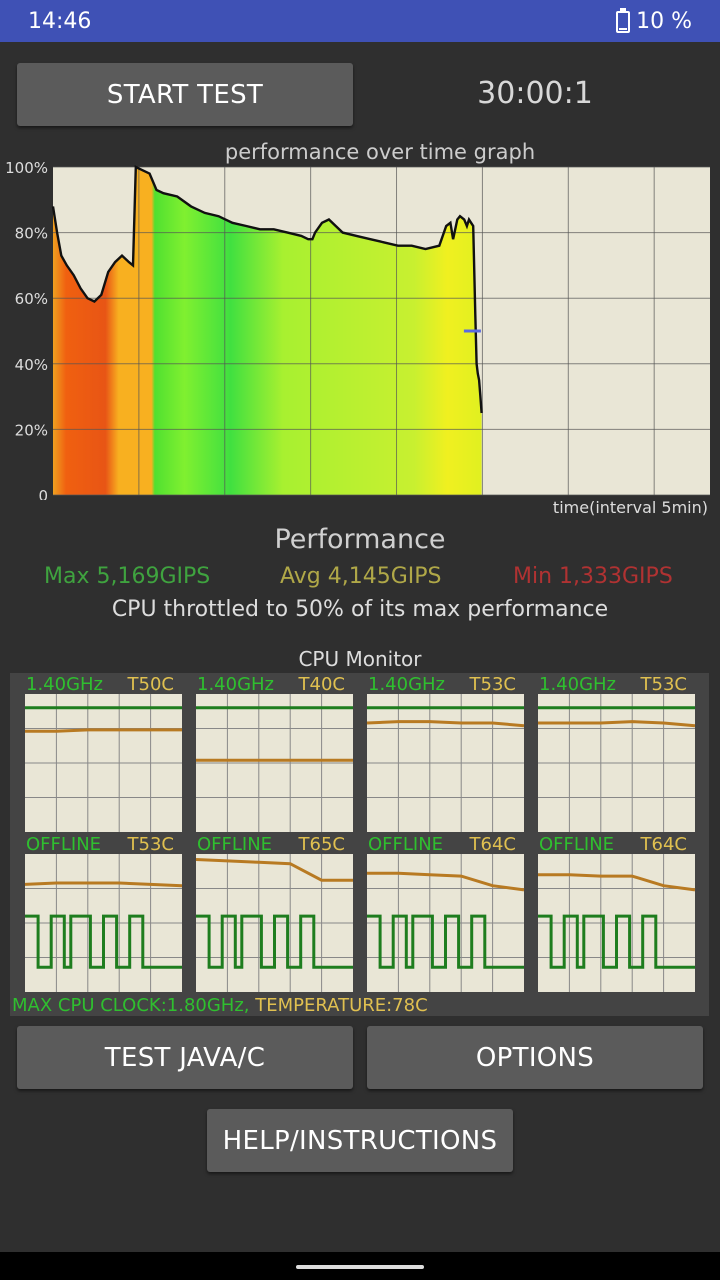 The width and height of the screenshot is (720, 1280). What do you see at coordinates (321, 684) in the screenshot?
I see `core-temperature: T40C` at bounding box center [321, 684].